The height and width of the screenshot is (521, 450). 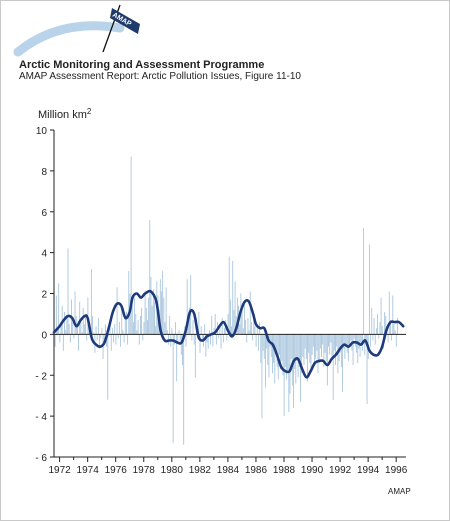 I want to click on trend-line-layer, so click(x=228, y=334).